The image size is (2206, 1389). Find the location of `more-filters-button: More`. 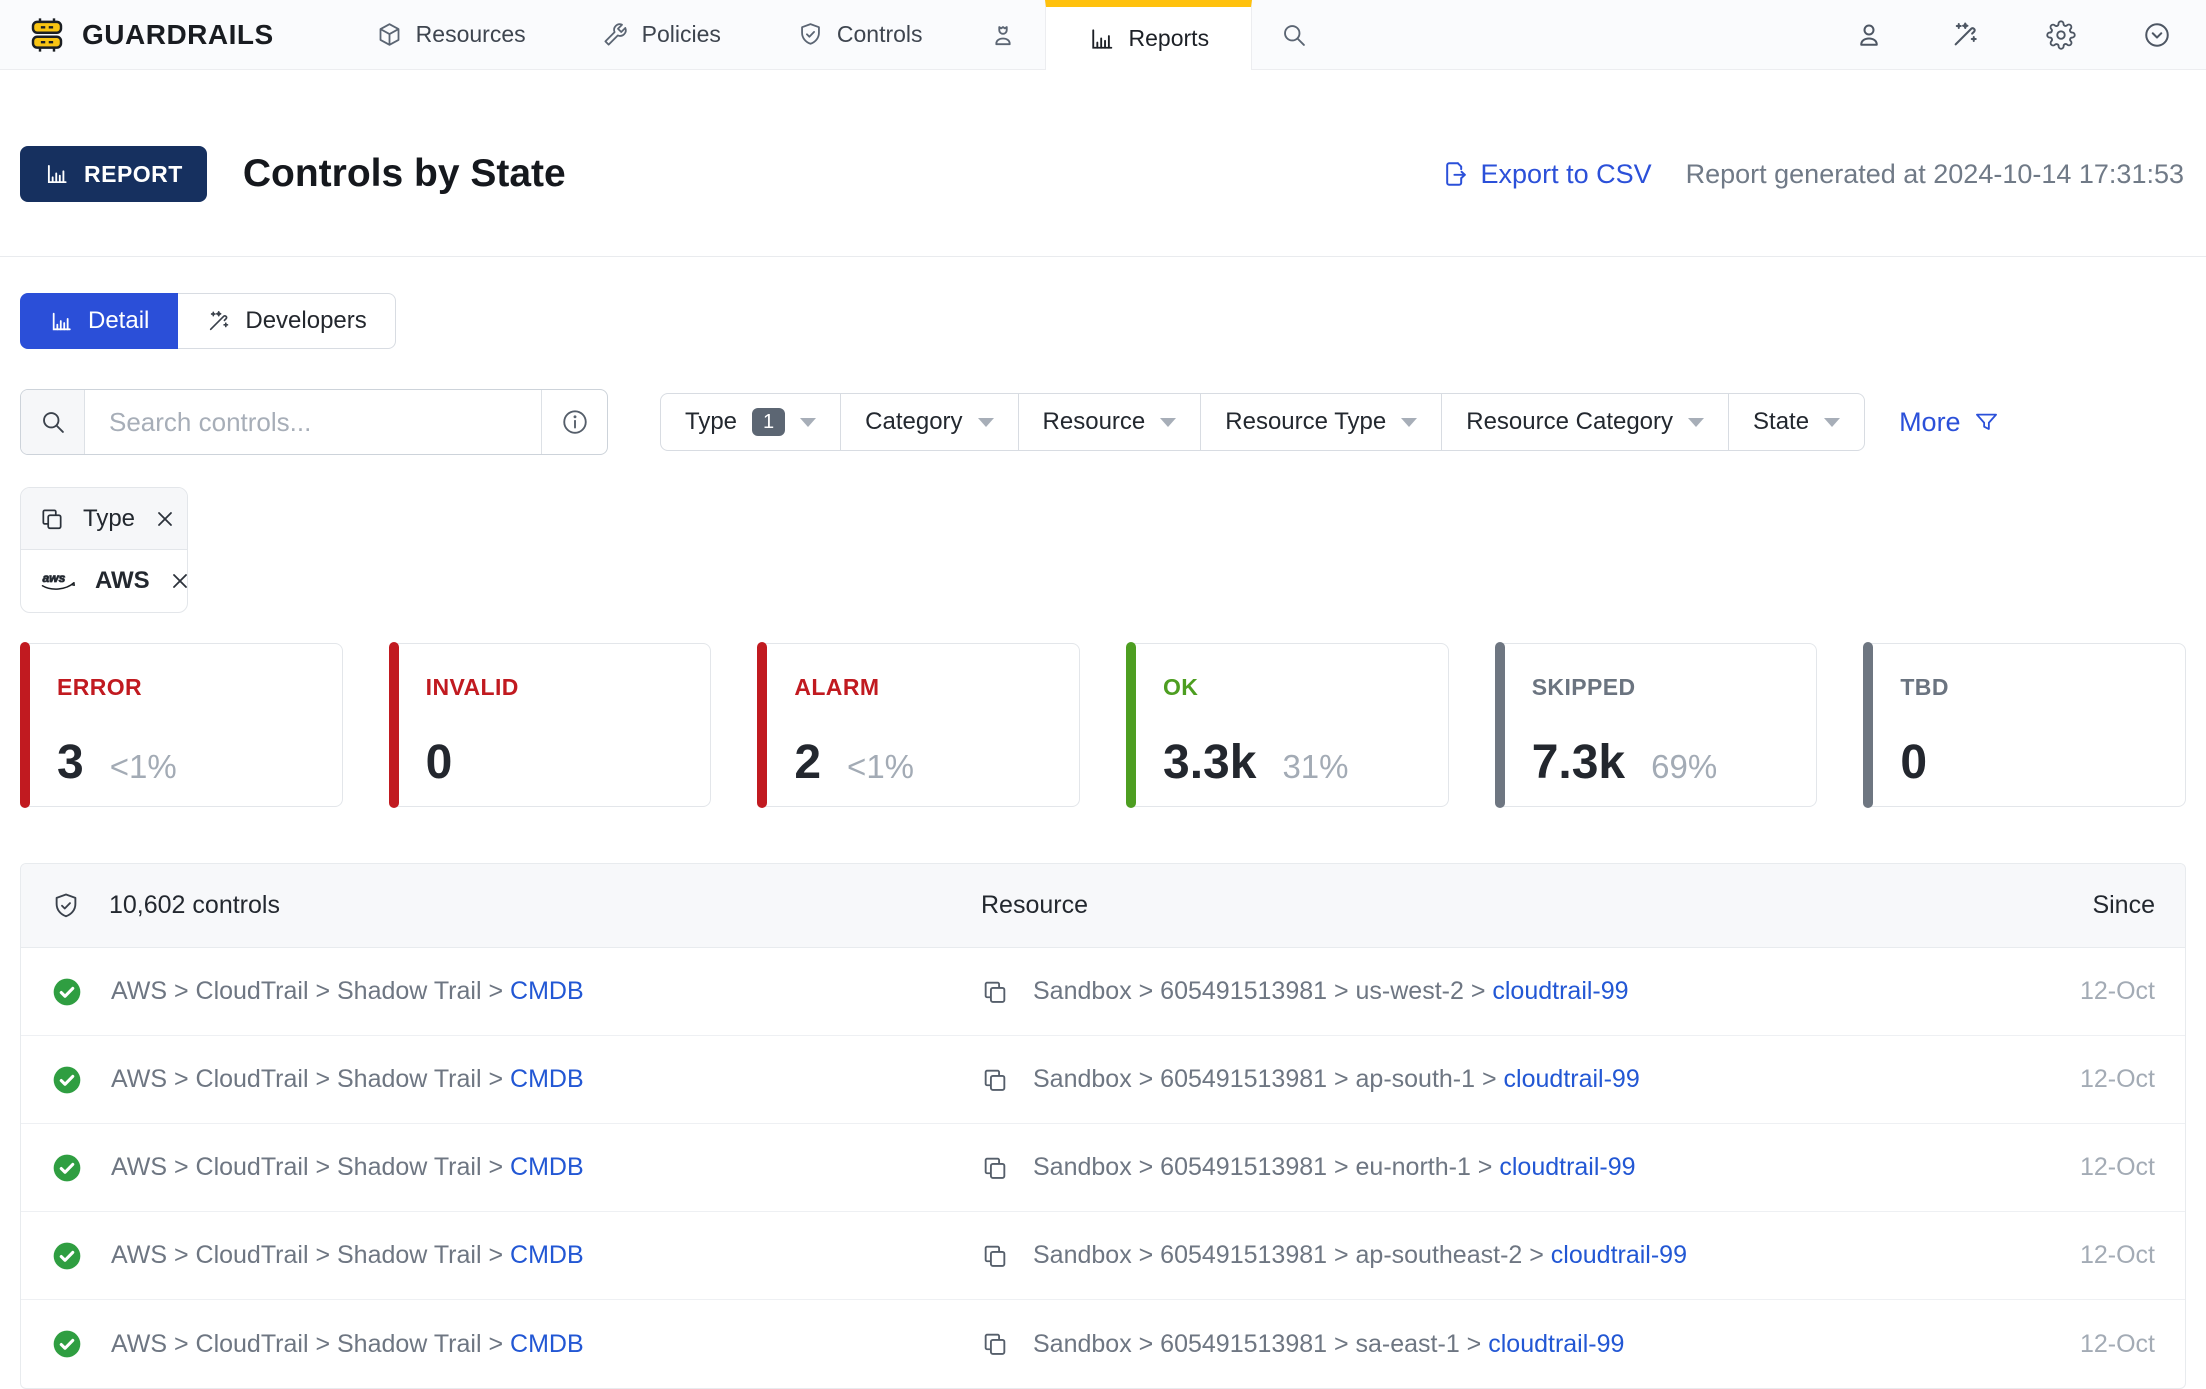

more-filters-button: More is located at coordinates (1949, 422).